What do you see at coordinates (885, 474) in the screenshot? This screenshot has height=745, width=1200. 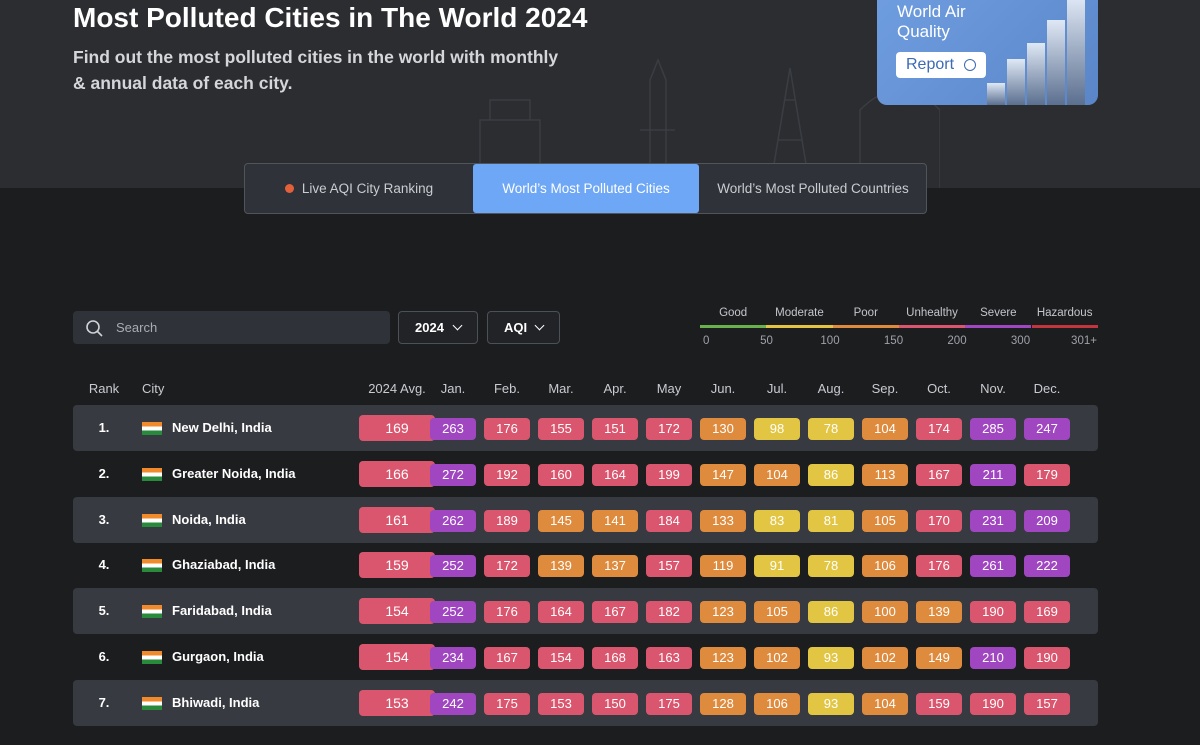 I see `monthly-aqi: 113` at bounding box center [885, 474].